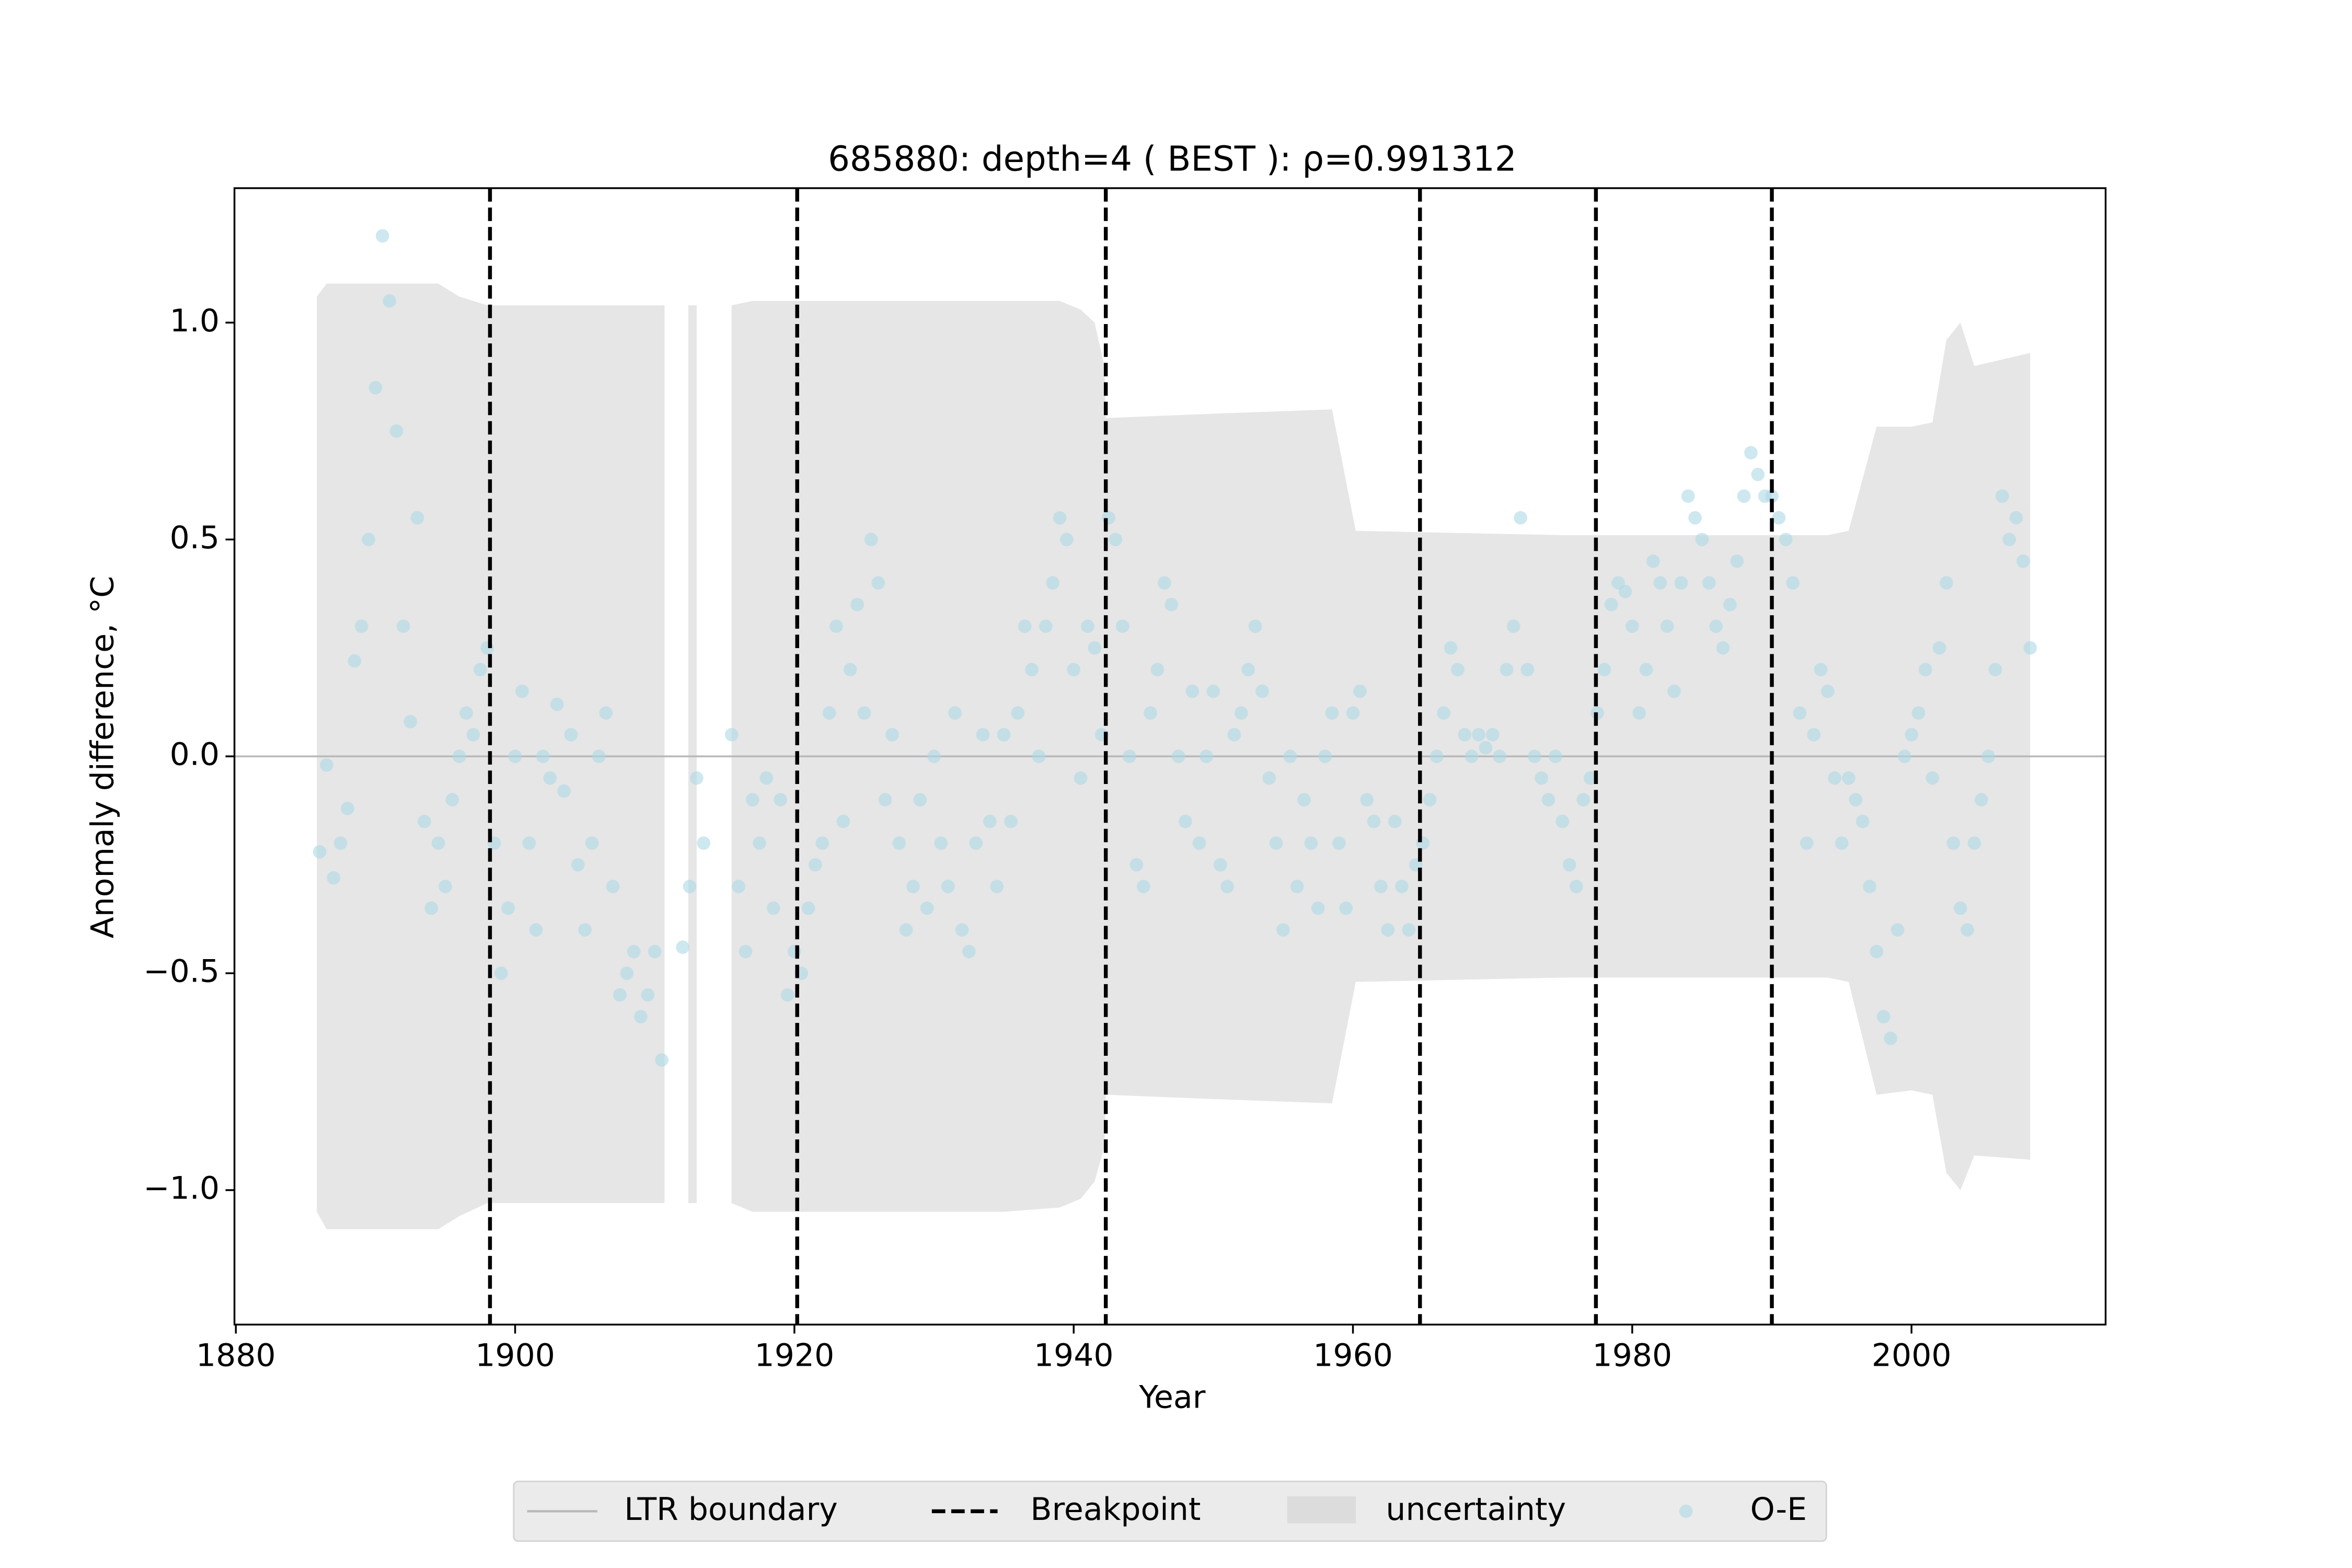 This screenshot has height=1568, width=2352. I want to click on x-tick-label: 1960, so click(1353, 1356).